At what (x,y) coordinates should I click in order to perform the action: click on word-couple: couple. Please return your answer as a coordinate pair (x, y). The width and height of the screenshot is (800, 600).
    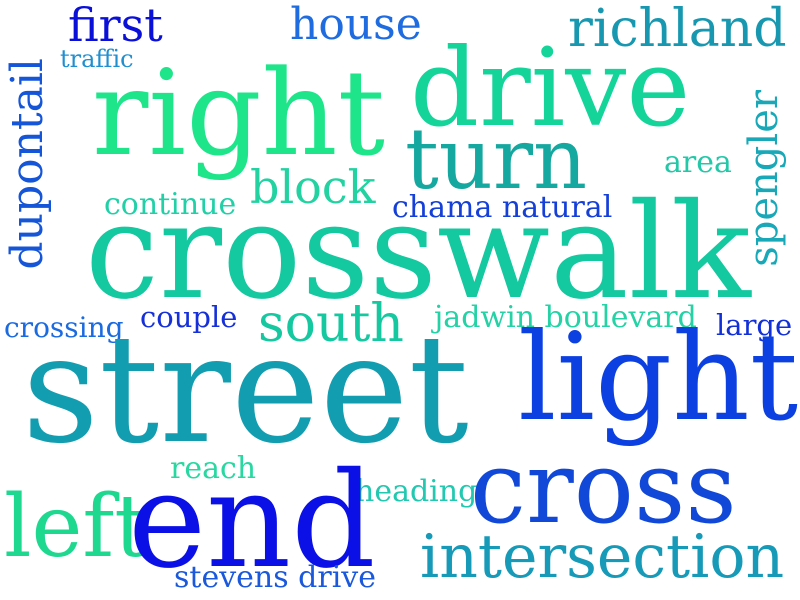
    Looking at the image, I should click on (189, 317).